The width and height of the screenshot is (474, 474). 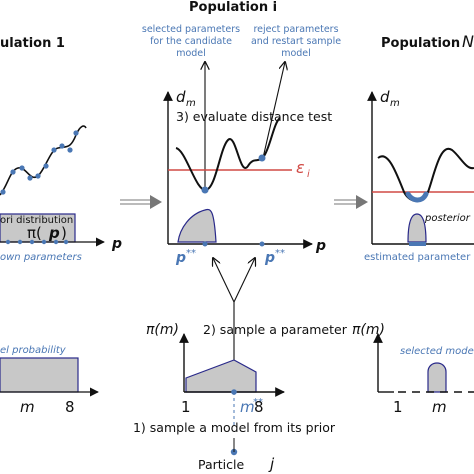 I want to click on middle-rejected-point, so click(x=262, y=158).